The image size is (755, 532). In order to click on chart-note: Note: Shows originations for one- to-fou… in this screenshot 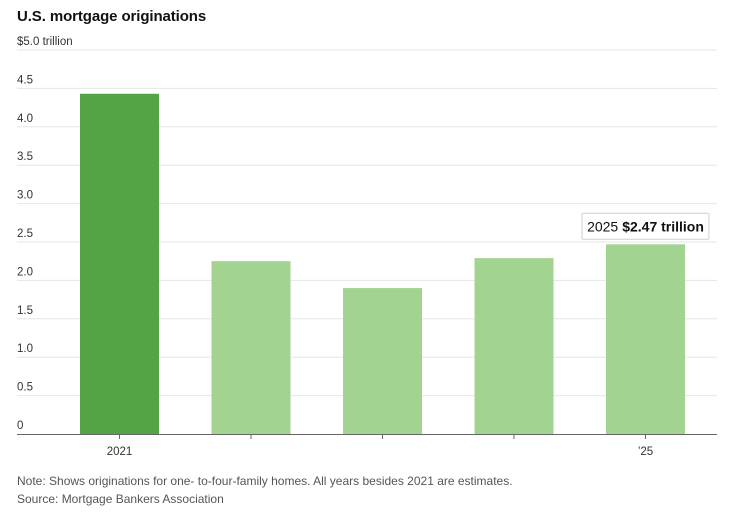, I will do `click(265, 481)`.